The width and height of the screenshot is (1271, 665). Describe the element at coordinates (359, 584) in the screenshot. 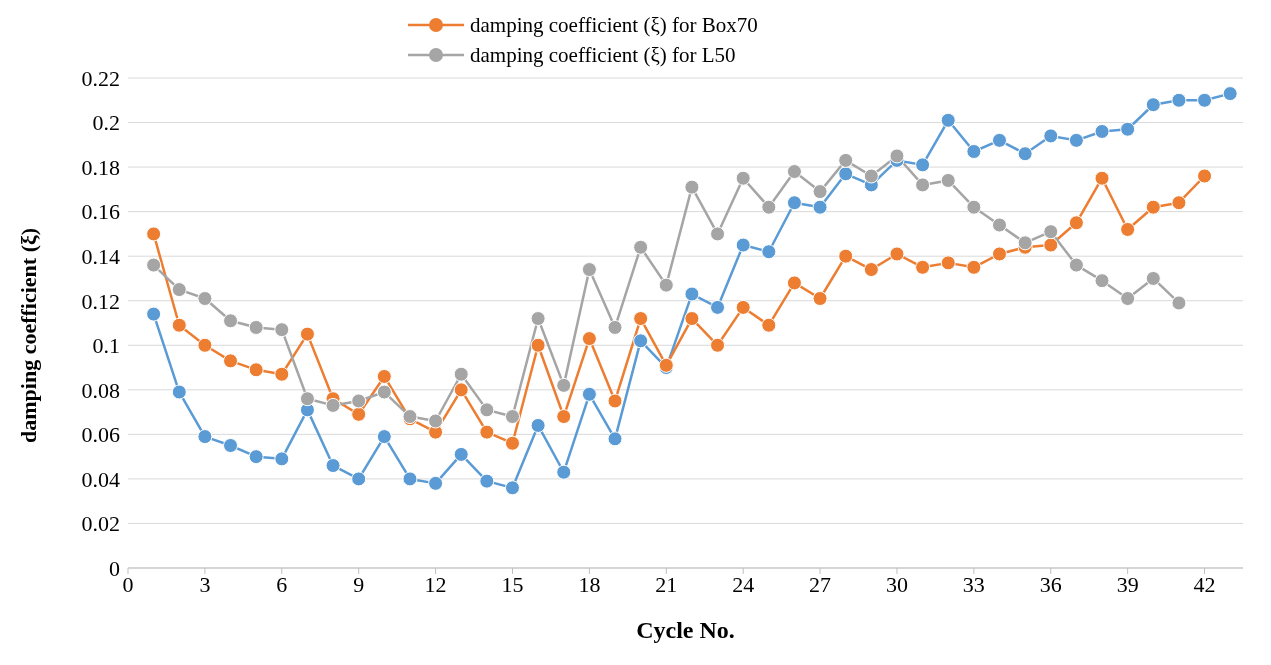

I see `x-tick-label: 9` at that location.